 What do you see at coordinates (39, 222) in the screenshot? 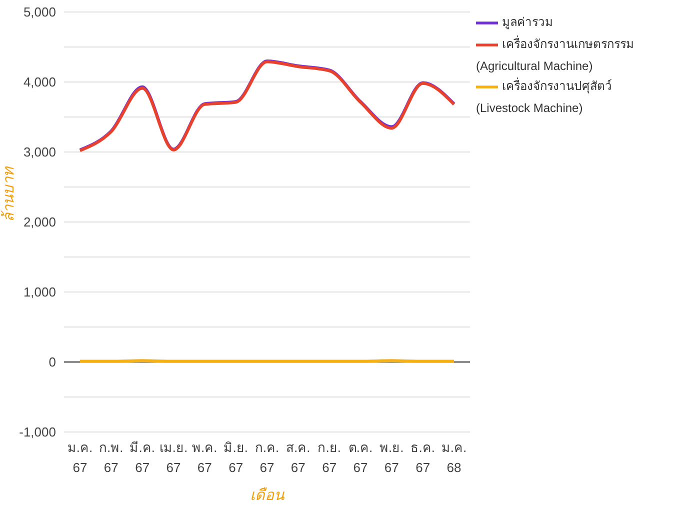
I see `y-tick-label: 2,000` at bounding box center [39, 222].